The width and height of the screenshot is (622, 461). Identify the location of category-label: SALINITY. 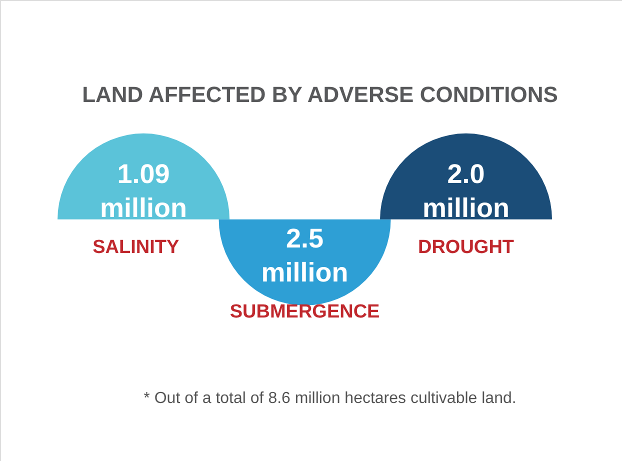
(136, 247).